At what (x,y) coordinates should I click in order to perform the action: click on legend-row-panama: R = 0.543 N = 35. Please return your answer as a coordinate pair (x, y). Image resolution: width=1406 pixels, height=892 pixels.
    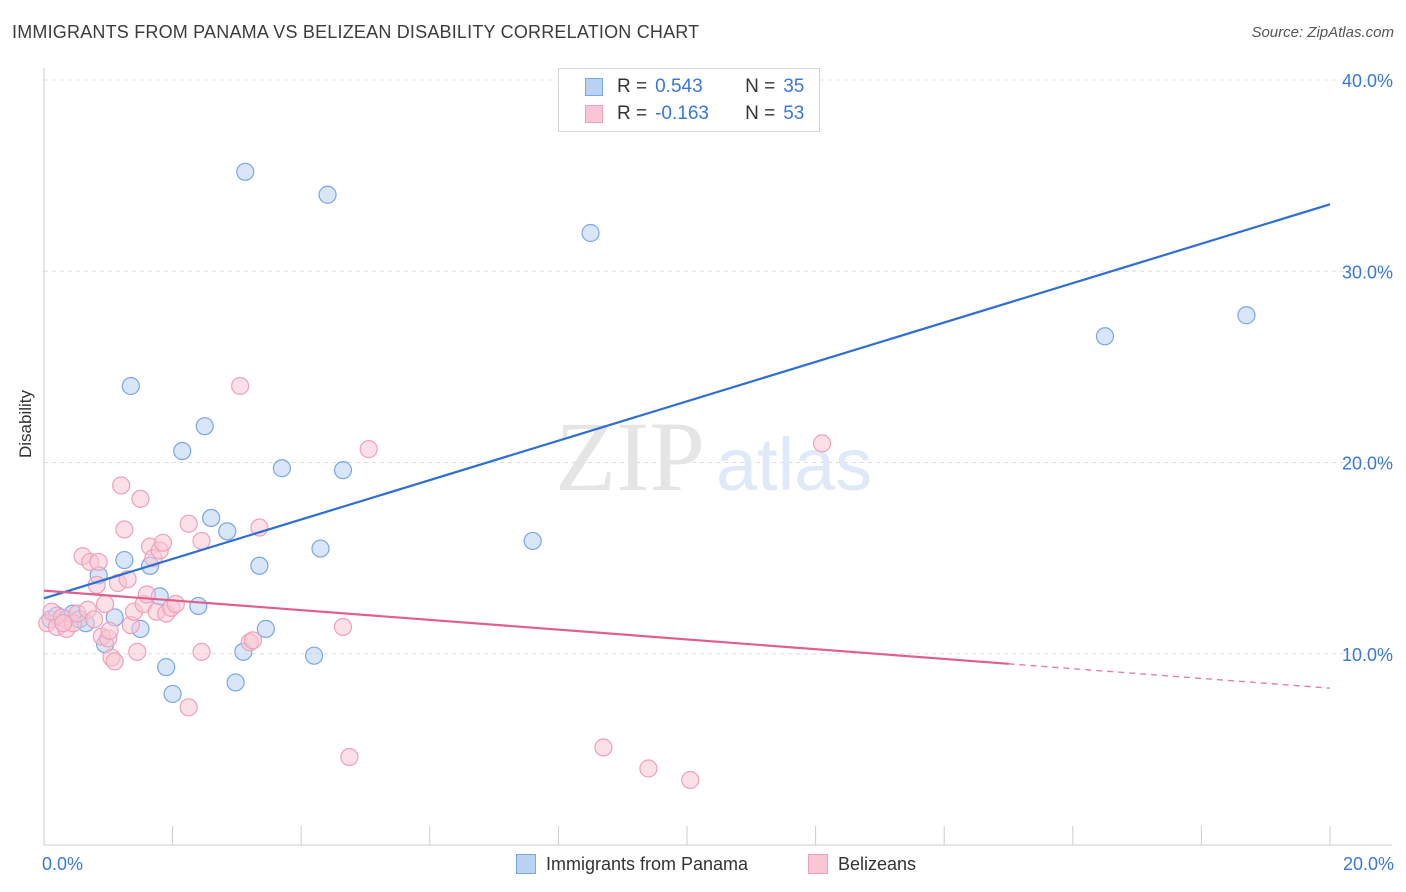
    Looking at the image, I should click on (694, 87).